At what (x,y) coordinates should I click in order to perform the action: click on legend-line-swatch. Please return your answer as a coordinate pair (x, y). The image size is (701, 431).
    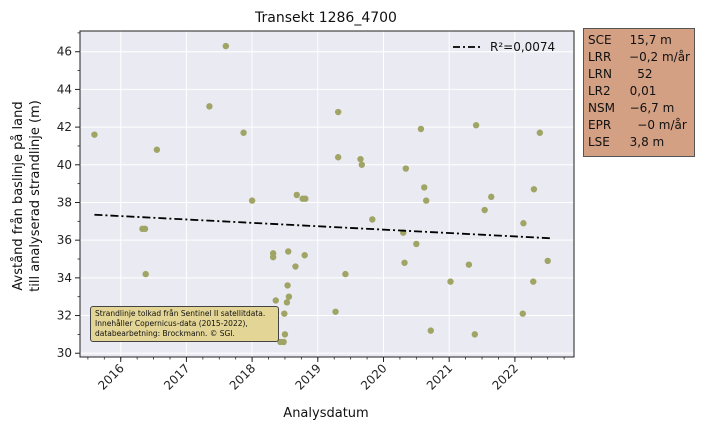
    Looking at the image, I should click on (468, 47).